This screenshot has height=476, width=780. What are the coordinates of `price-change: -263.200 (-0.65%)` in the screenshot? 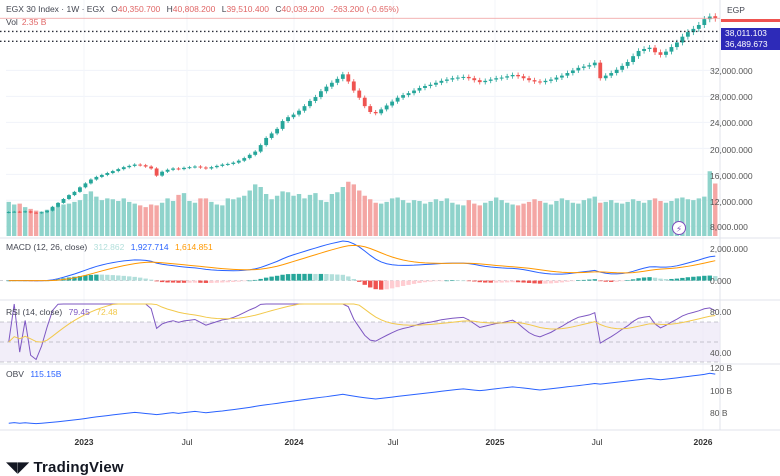 It's located at (364, 9).